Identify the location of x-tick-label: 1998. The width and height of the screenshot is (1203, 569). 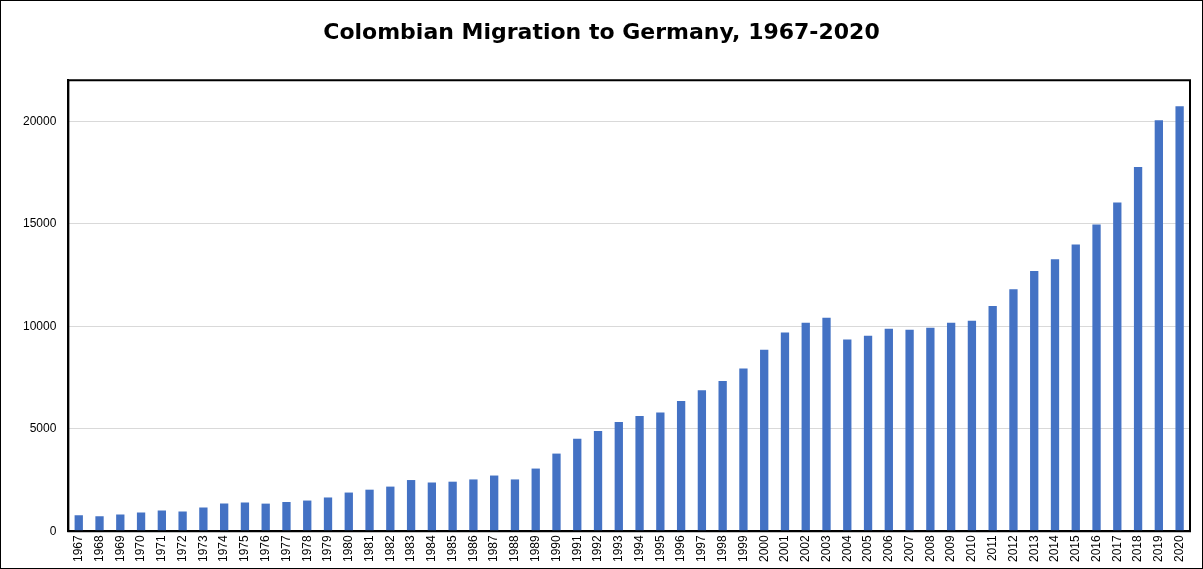
(721, 548).